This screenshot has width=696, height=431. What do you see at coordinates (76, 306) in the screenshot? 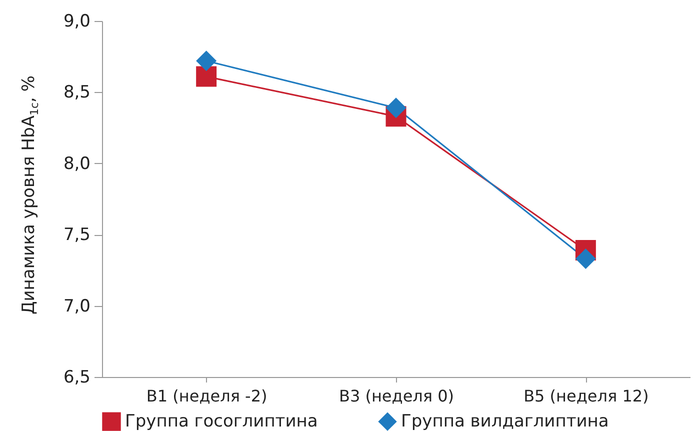
I see `y-tick-label: 7,0` at bounding box center [76, 306].